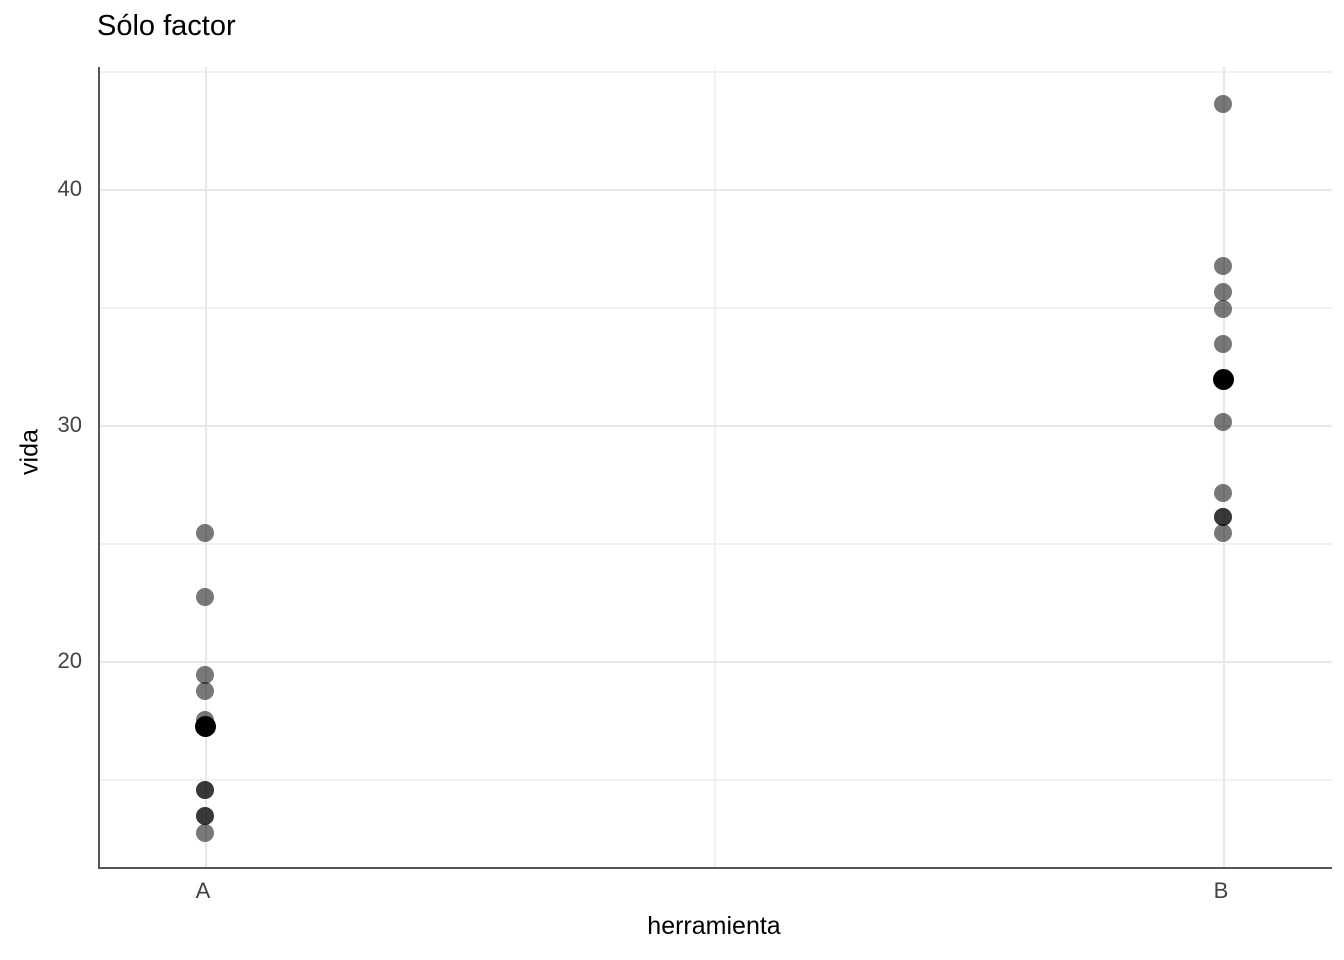 This screenshot has width=1344, height=960. Describe the element at coordinates (206, 467) in the screenshot. I see `x-major-gridline-A` at that location.